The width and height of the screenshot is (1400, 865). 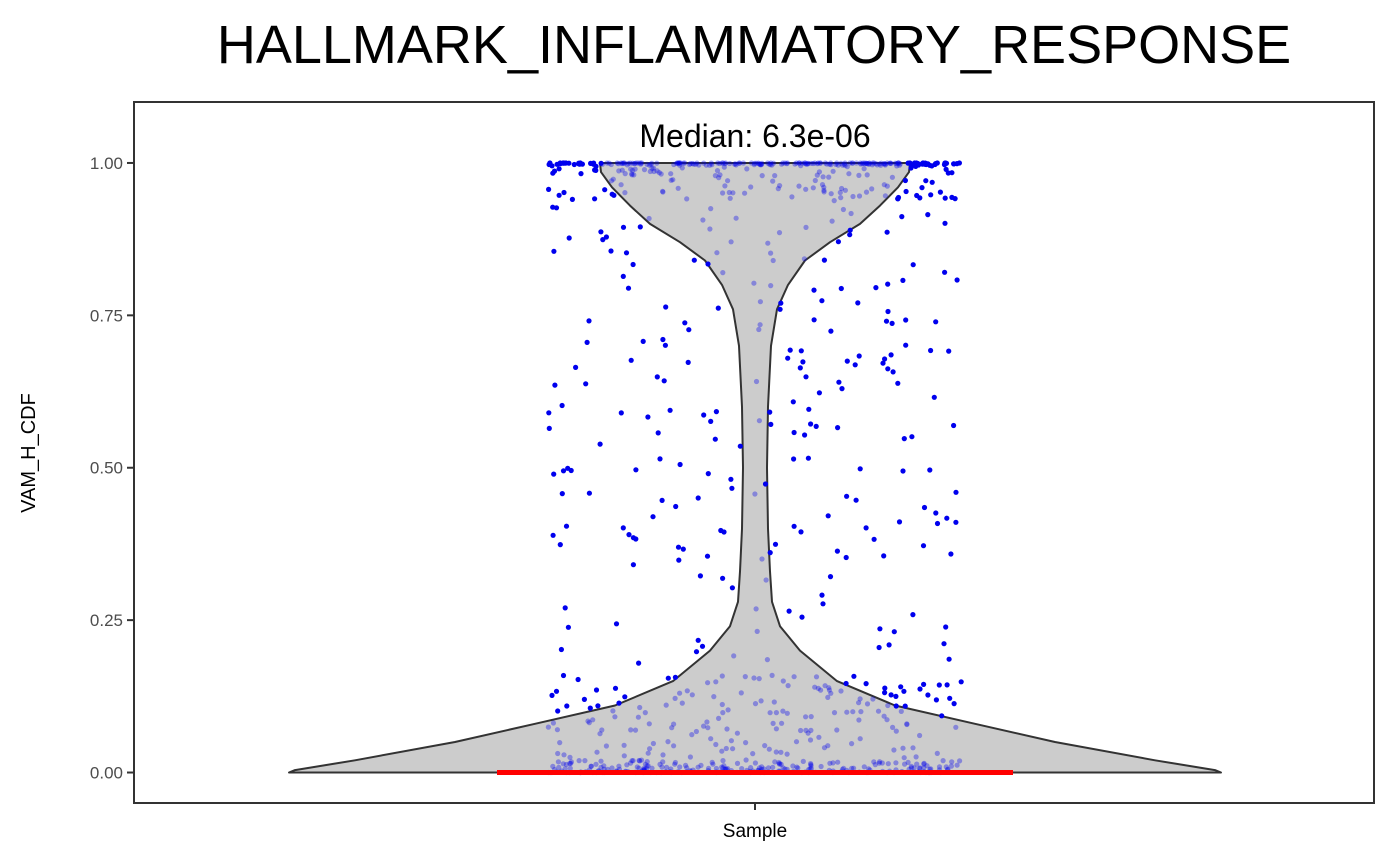 What do you see at coordinates (112, 468) in the screenshot?
I see `y-axis: 0.00 0.25 0.50 0.75 1.00` at bounding box center [112, 468].